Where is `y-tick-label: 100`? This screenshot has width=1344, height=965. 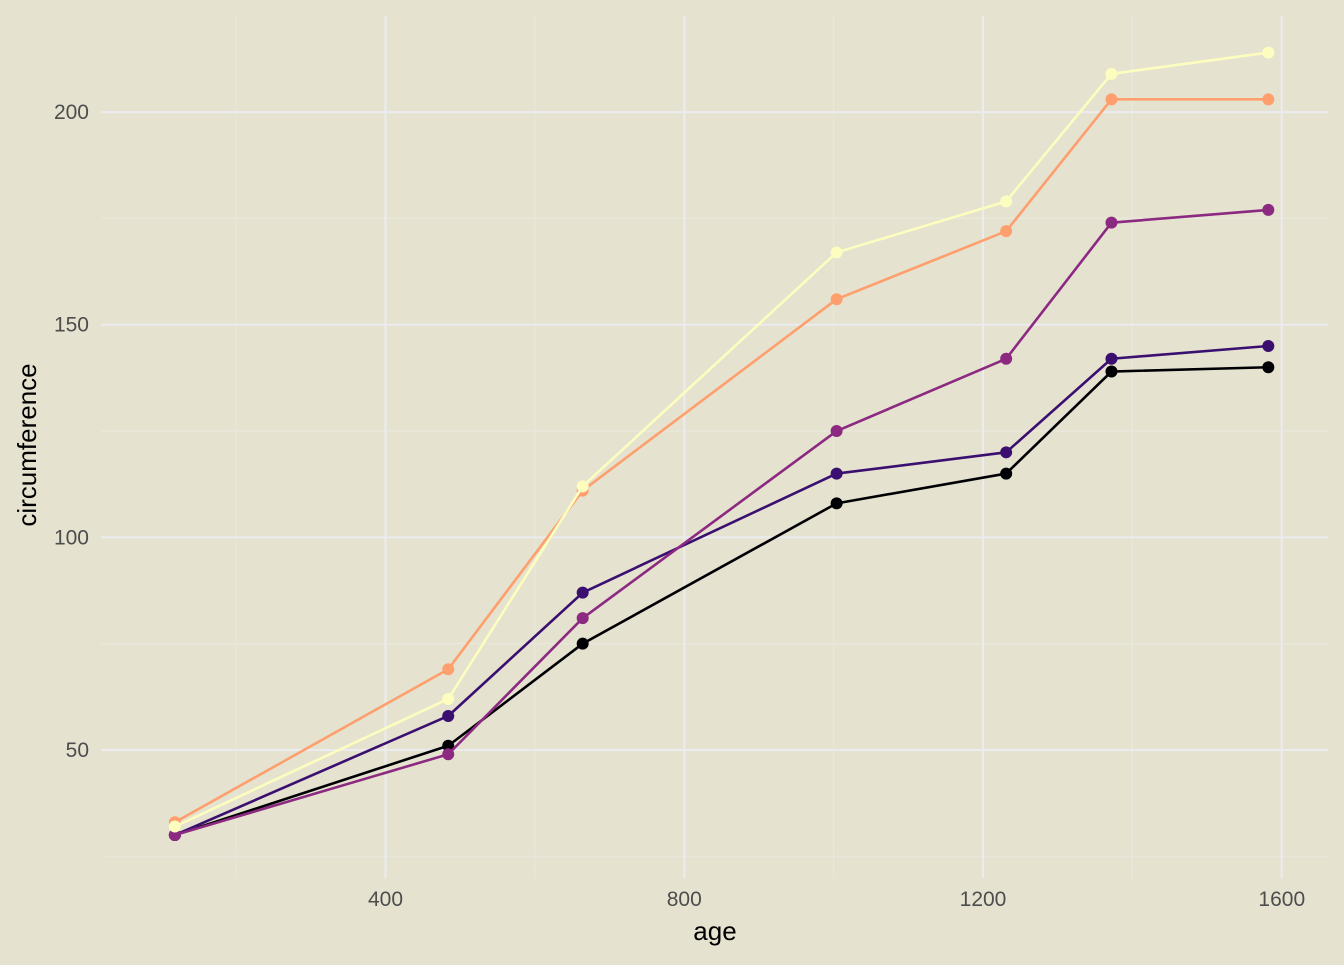
y-tick-label: 100 is located at coordinates (71, 537).